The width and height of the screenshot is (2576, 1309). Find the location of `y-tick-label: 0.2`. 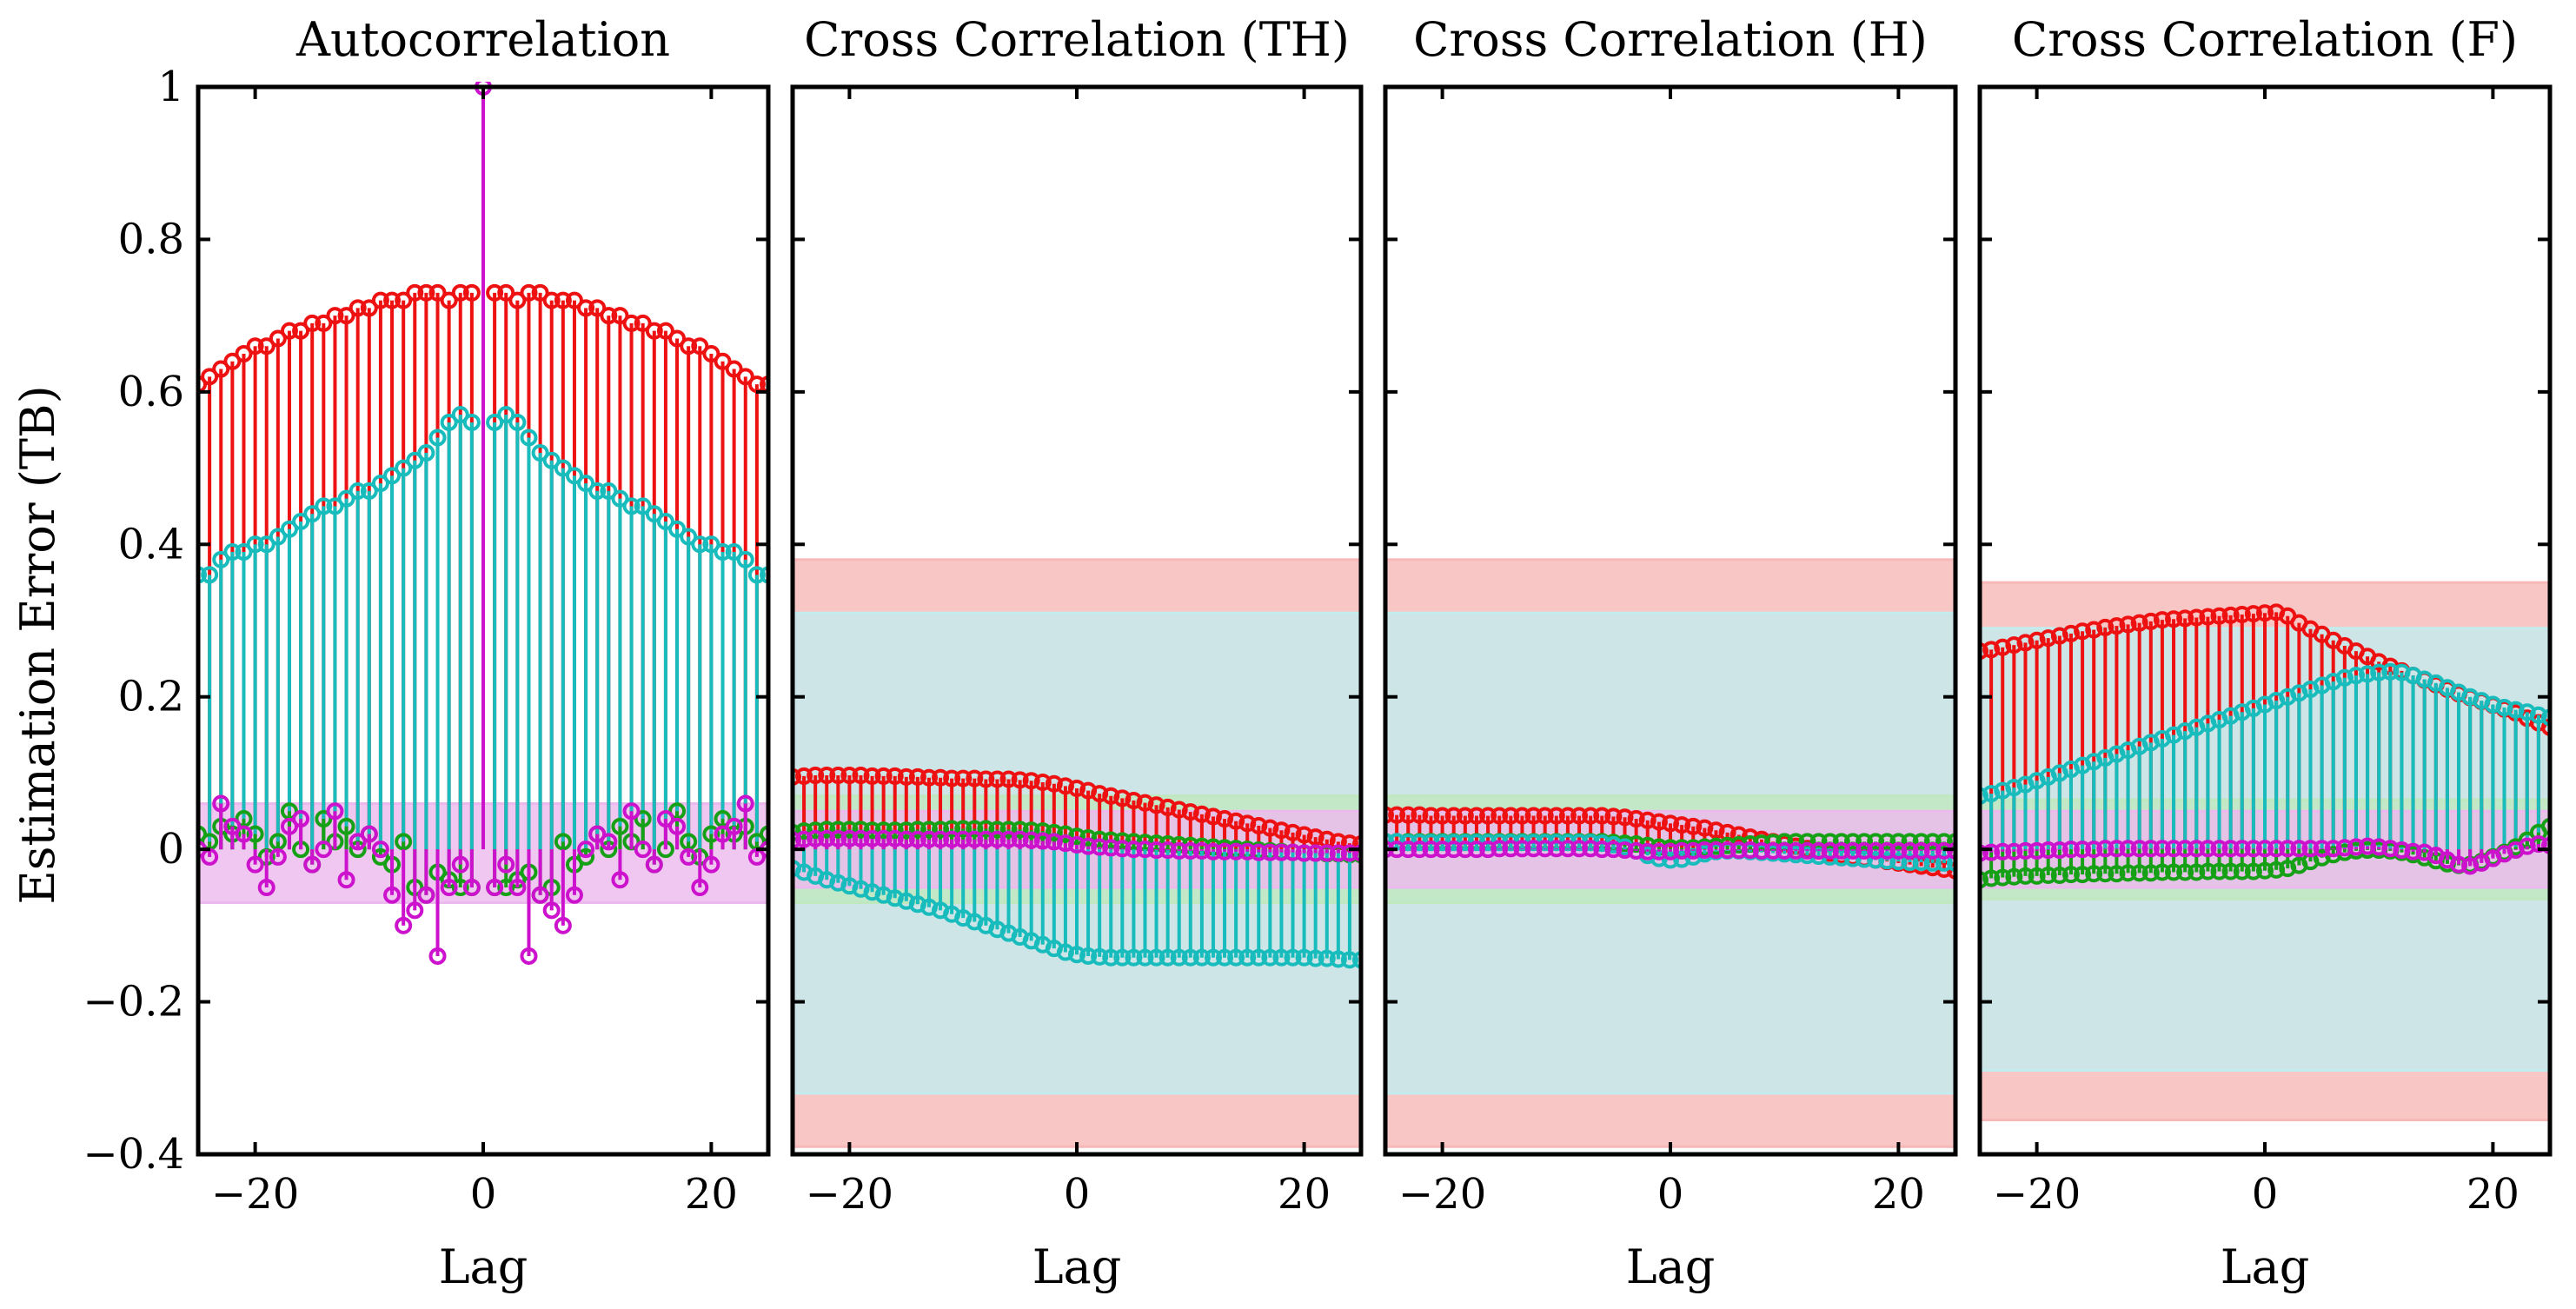

y-tick-label: 0.2 is located at coordinates (151, 697).